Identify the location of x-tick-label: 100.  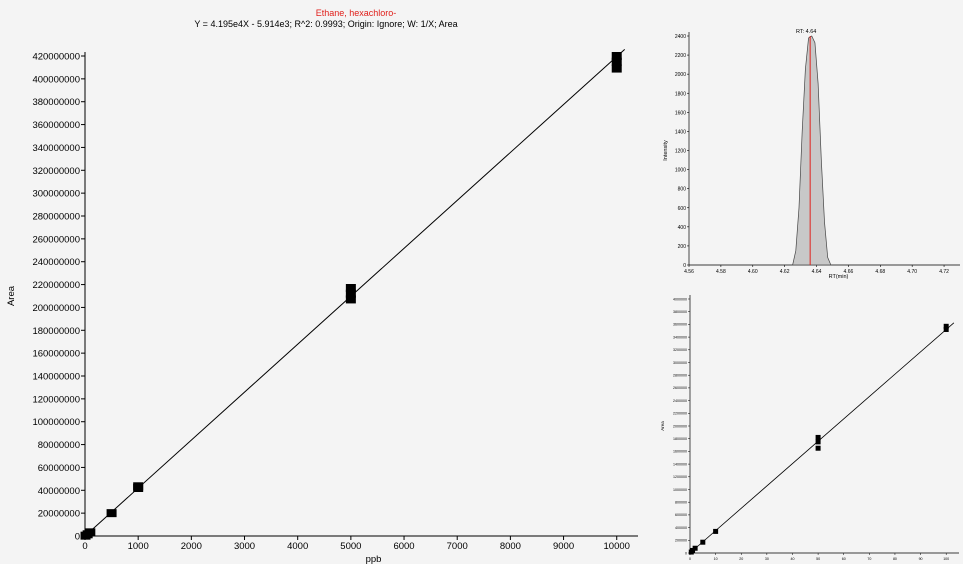
(946, 559).